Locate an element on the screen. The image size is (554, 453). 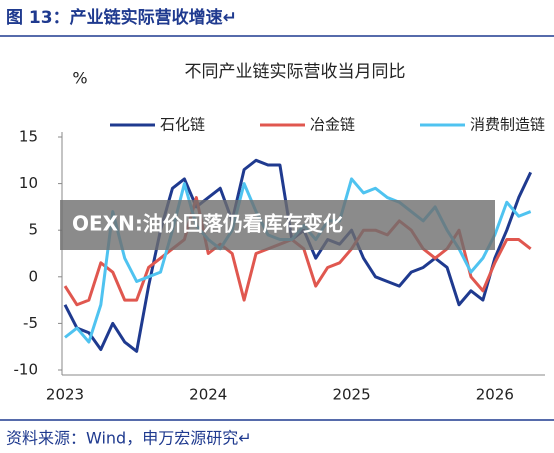
x-tick-label: 2026 is located at coordinates (495, 395).